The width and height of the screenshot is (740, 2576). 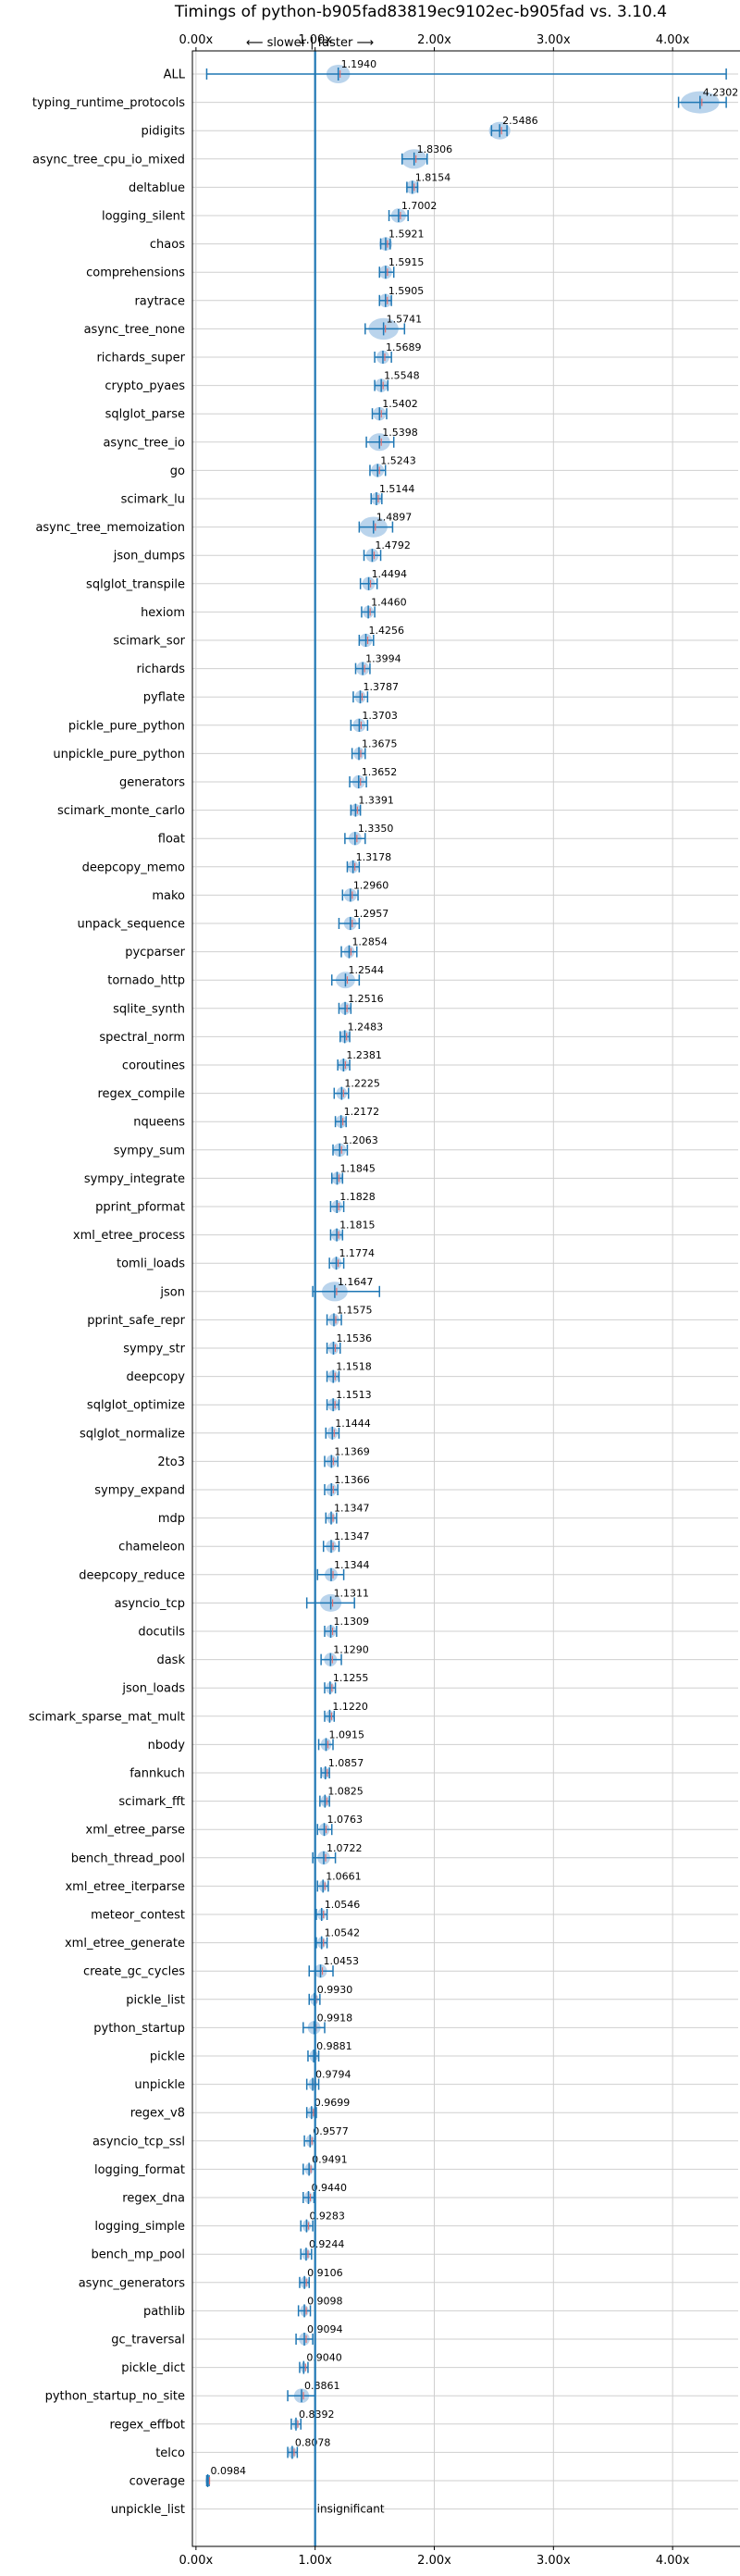 I want to click on row-label: deltablue, so click(x=157, y=188).